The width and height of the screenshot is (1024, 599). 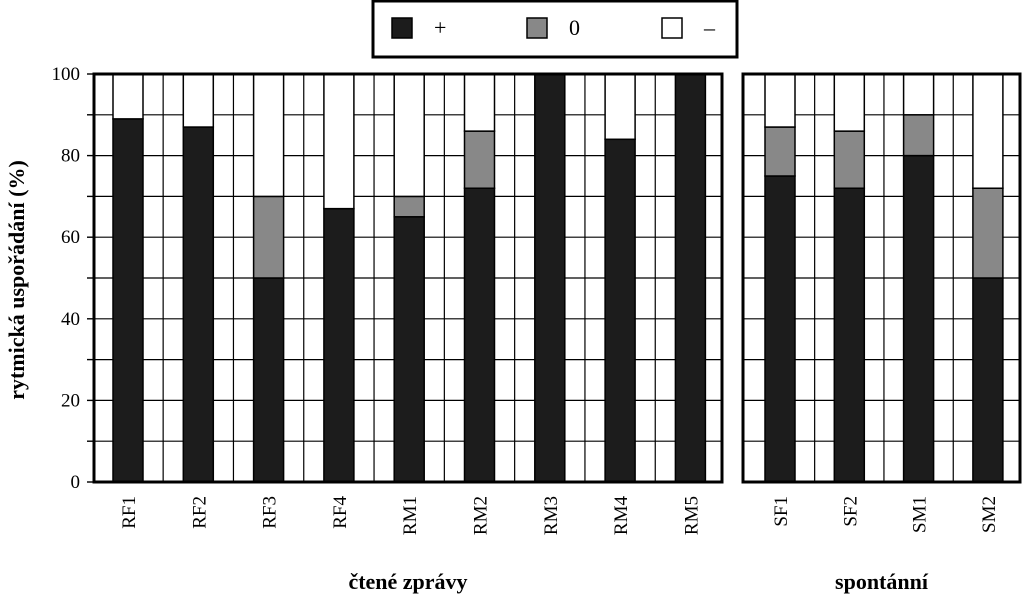 What do you see at coordinates (16, 280) in the screenshot?
I see `y-axis-label: rytmická uspořádání (%)` at bounding box center [16, 280].